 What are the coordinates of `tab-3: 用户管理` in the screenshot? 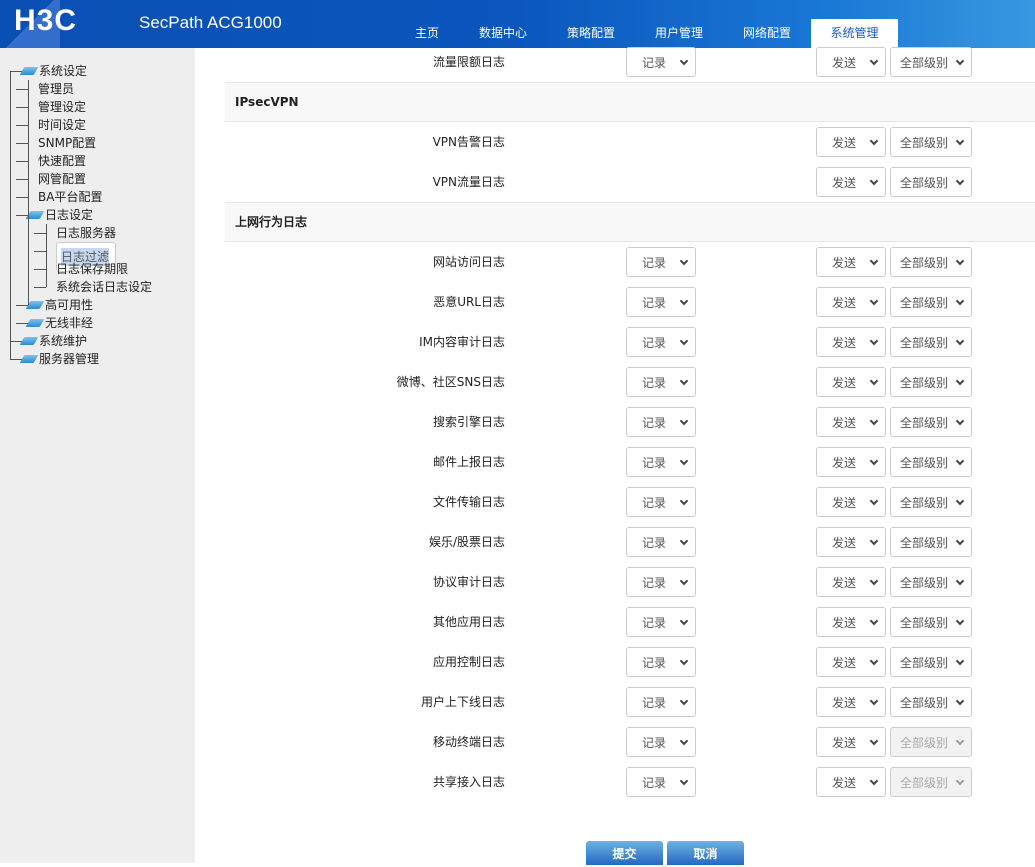 It's located at (678, 33).